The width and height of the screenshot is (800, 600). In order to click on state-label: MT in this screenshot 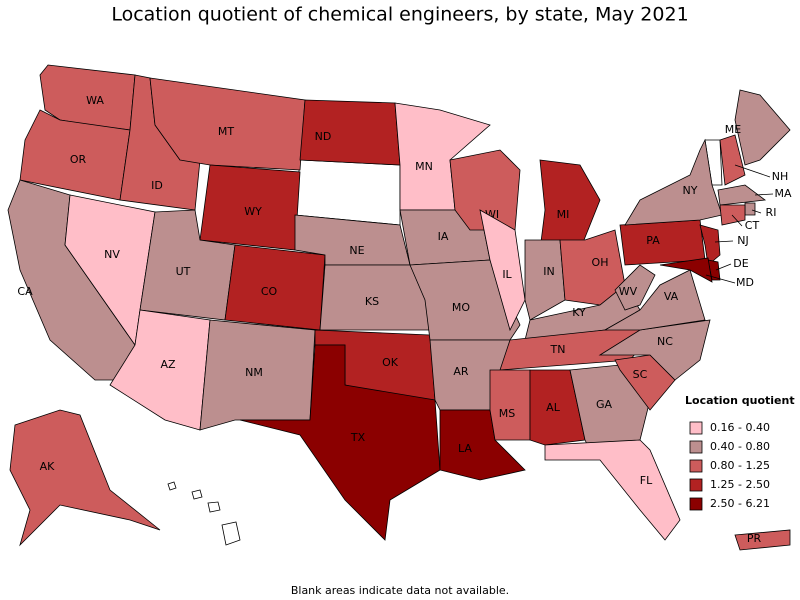, I will do `click(226, 131)`.